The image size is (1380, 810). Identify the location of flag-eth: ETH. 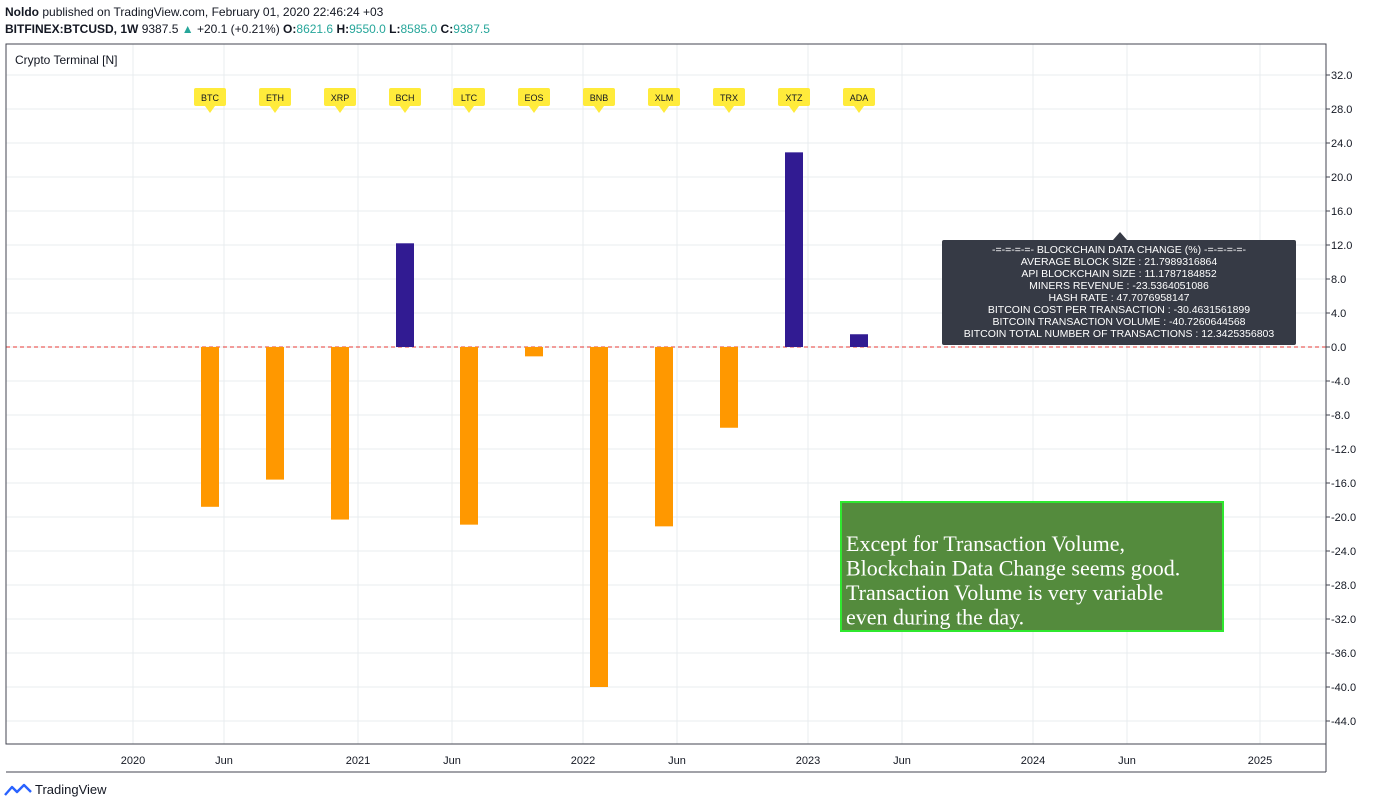
(275, 100).